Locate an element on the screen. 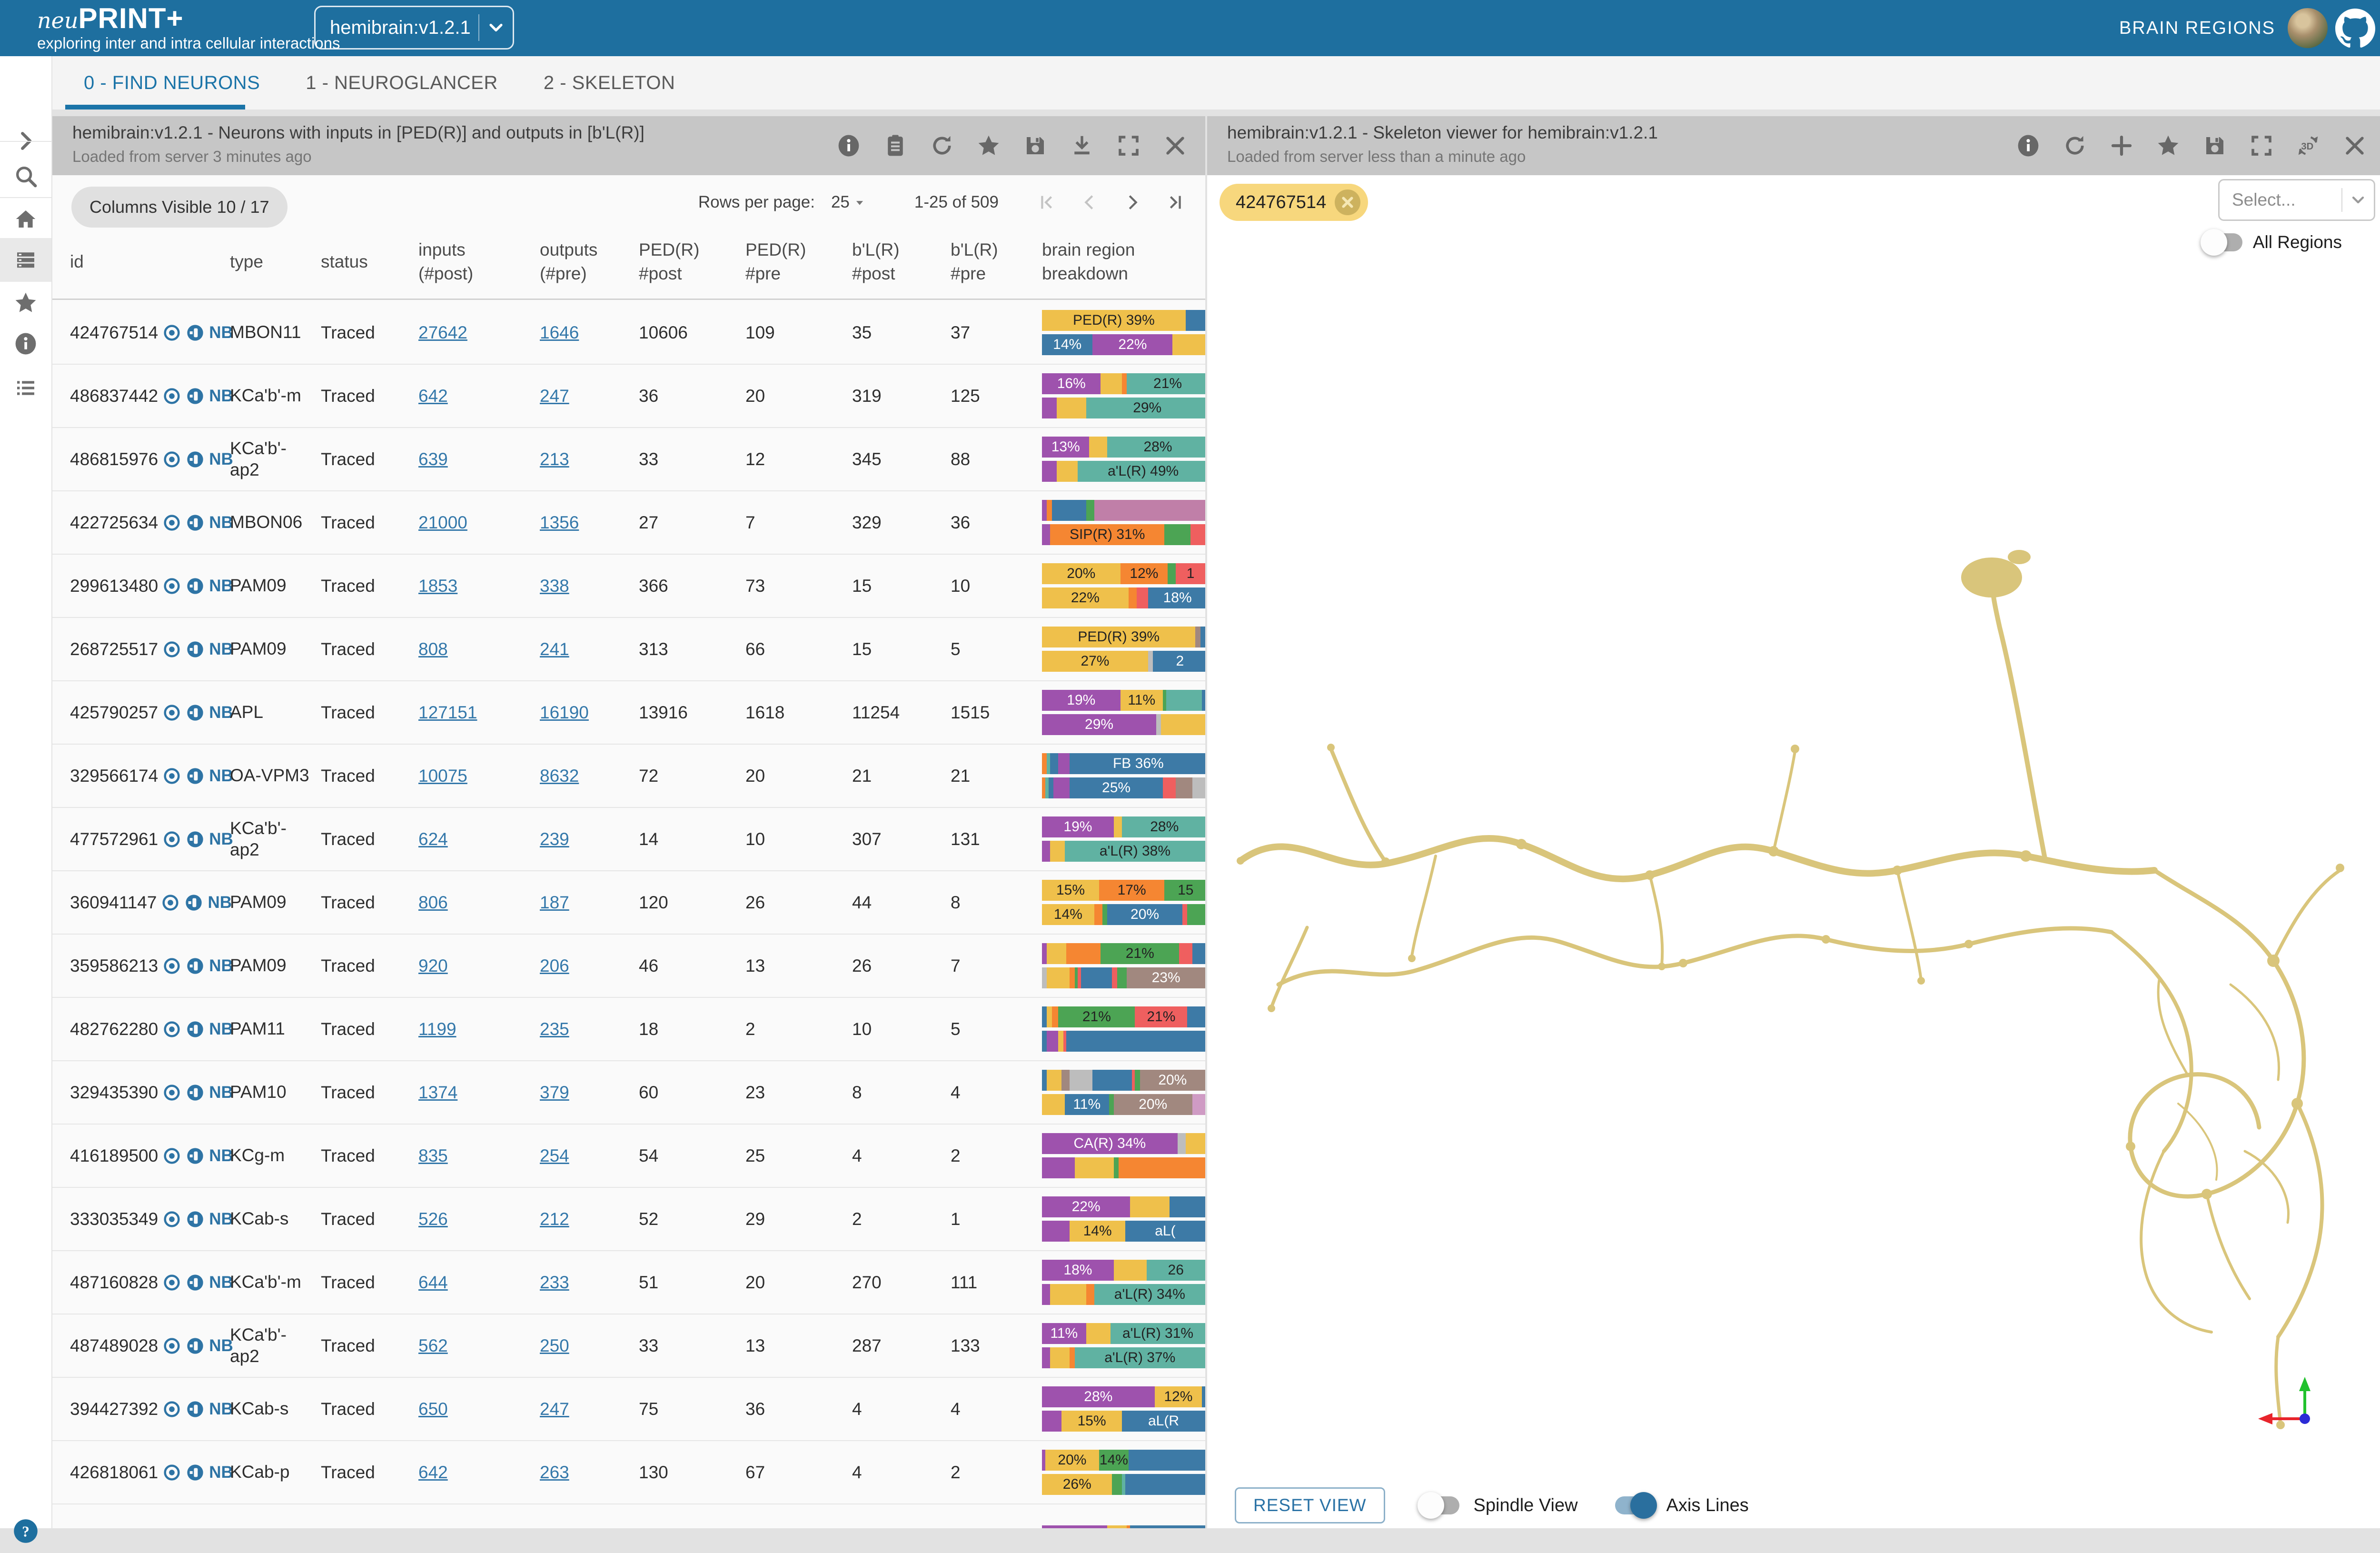  sidebar-item-home is located at coordinates (25, 219).